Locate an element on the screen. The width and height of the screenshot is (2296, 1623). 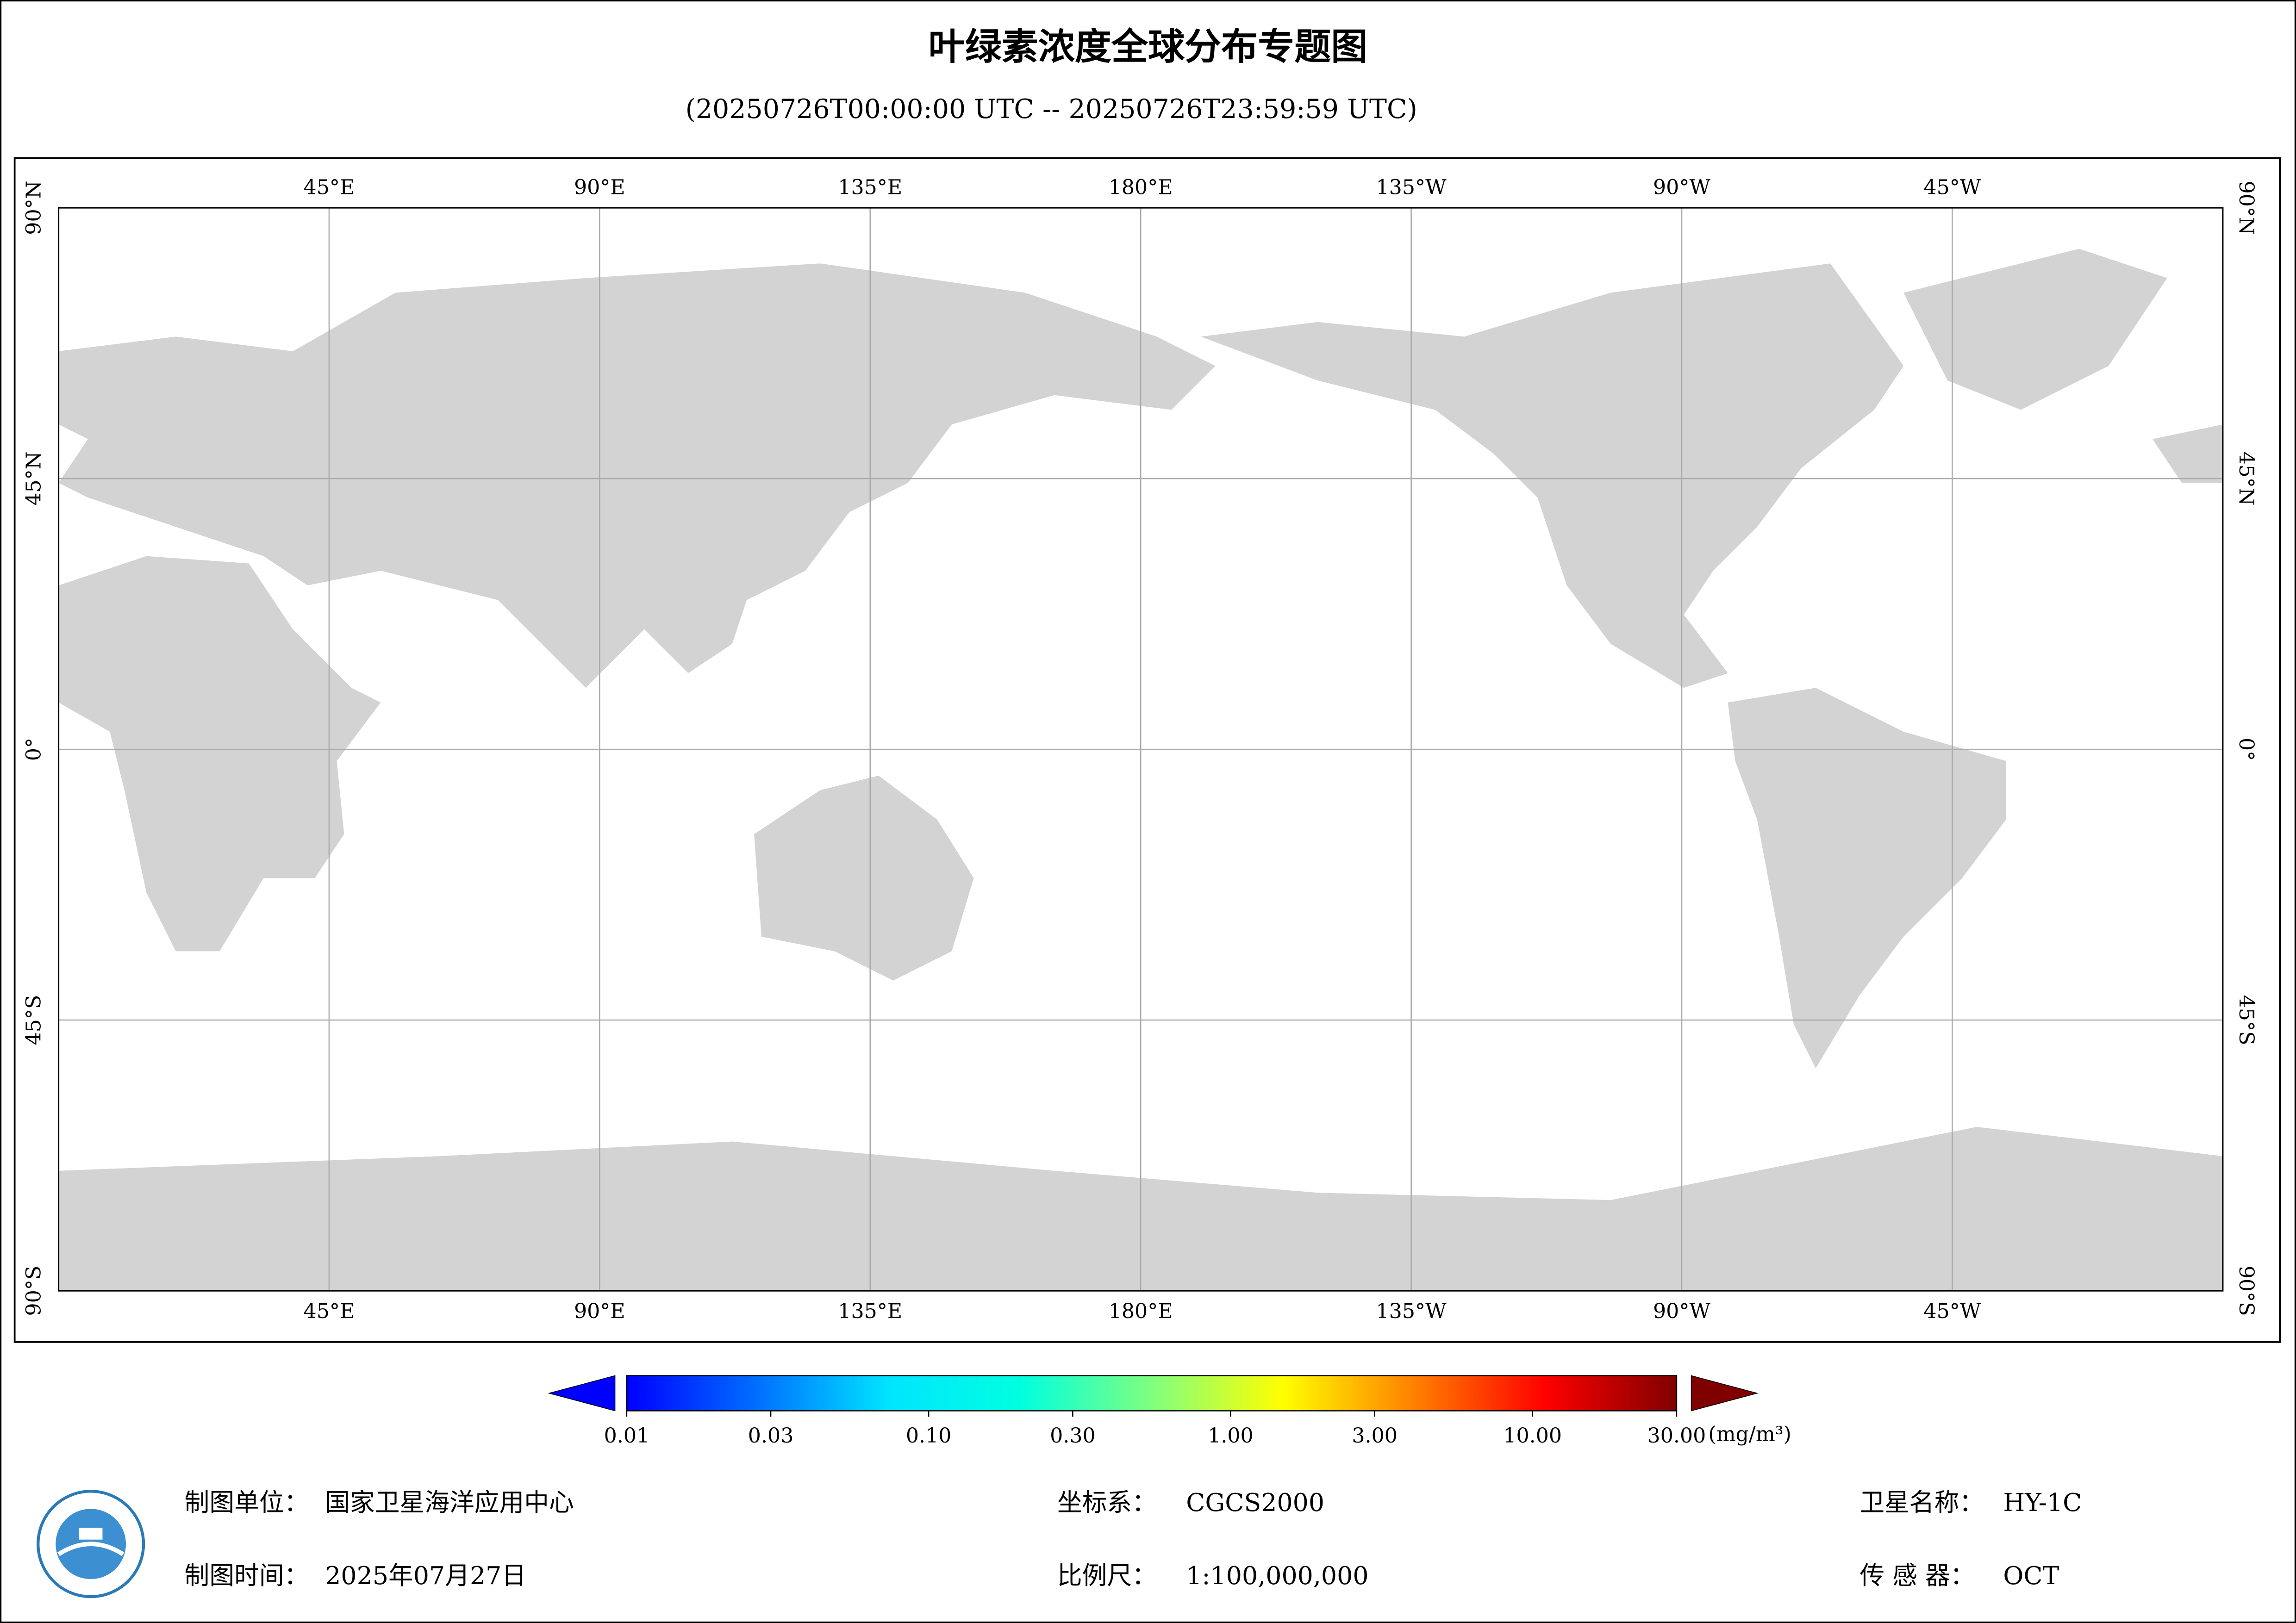
footer-label: 制图时间： is located at coordinates (247, 1575).